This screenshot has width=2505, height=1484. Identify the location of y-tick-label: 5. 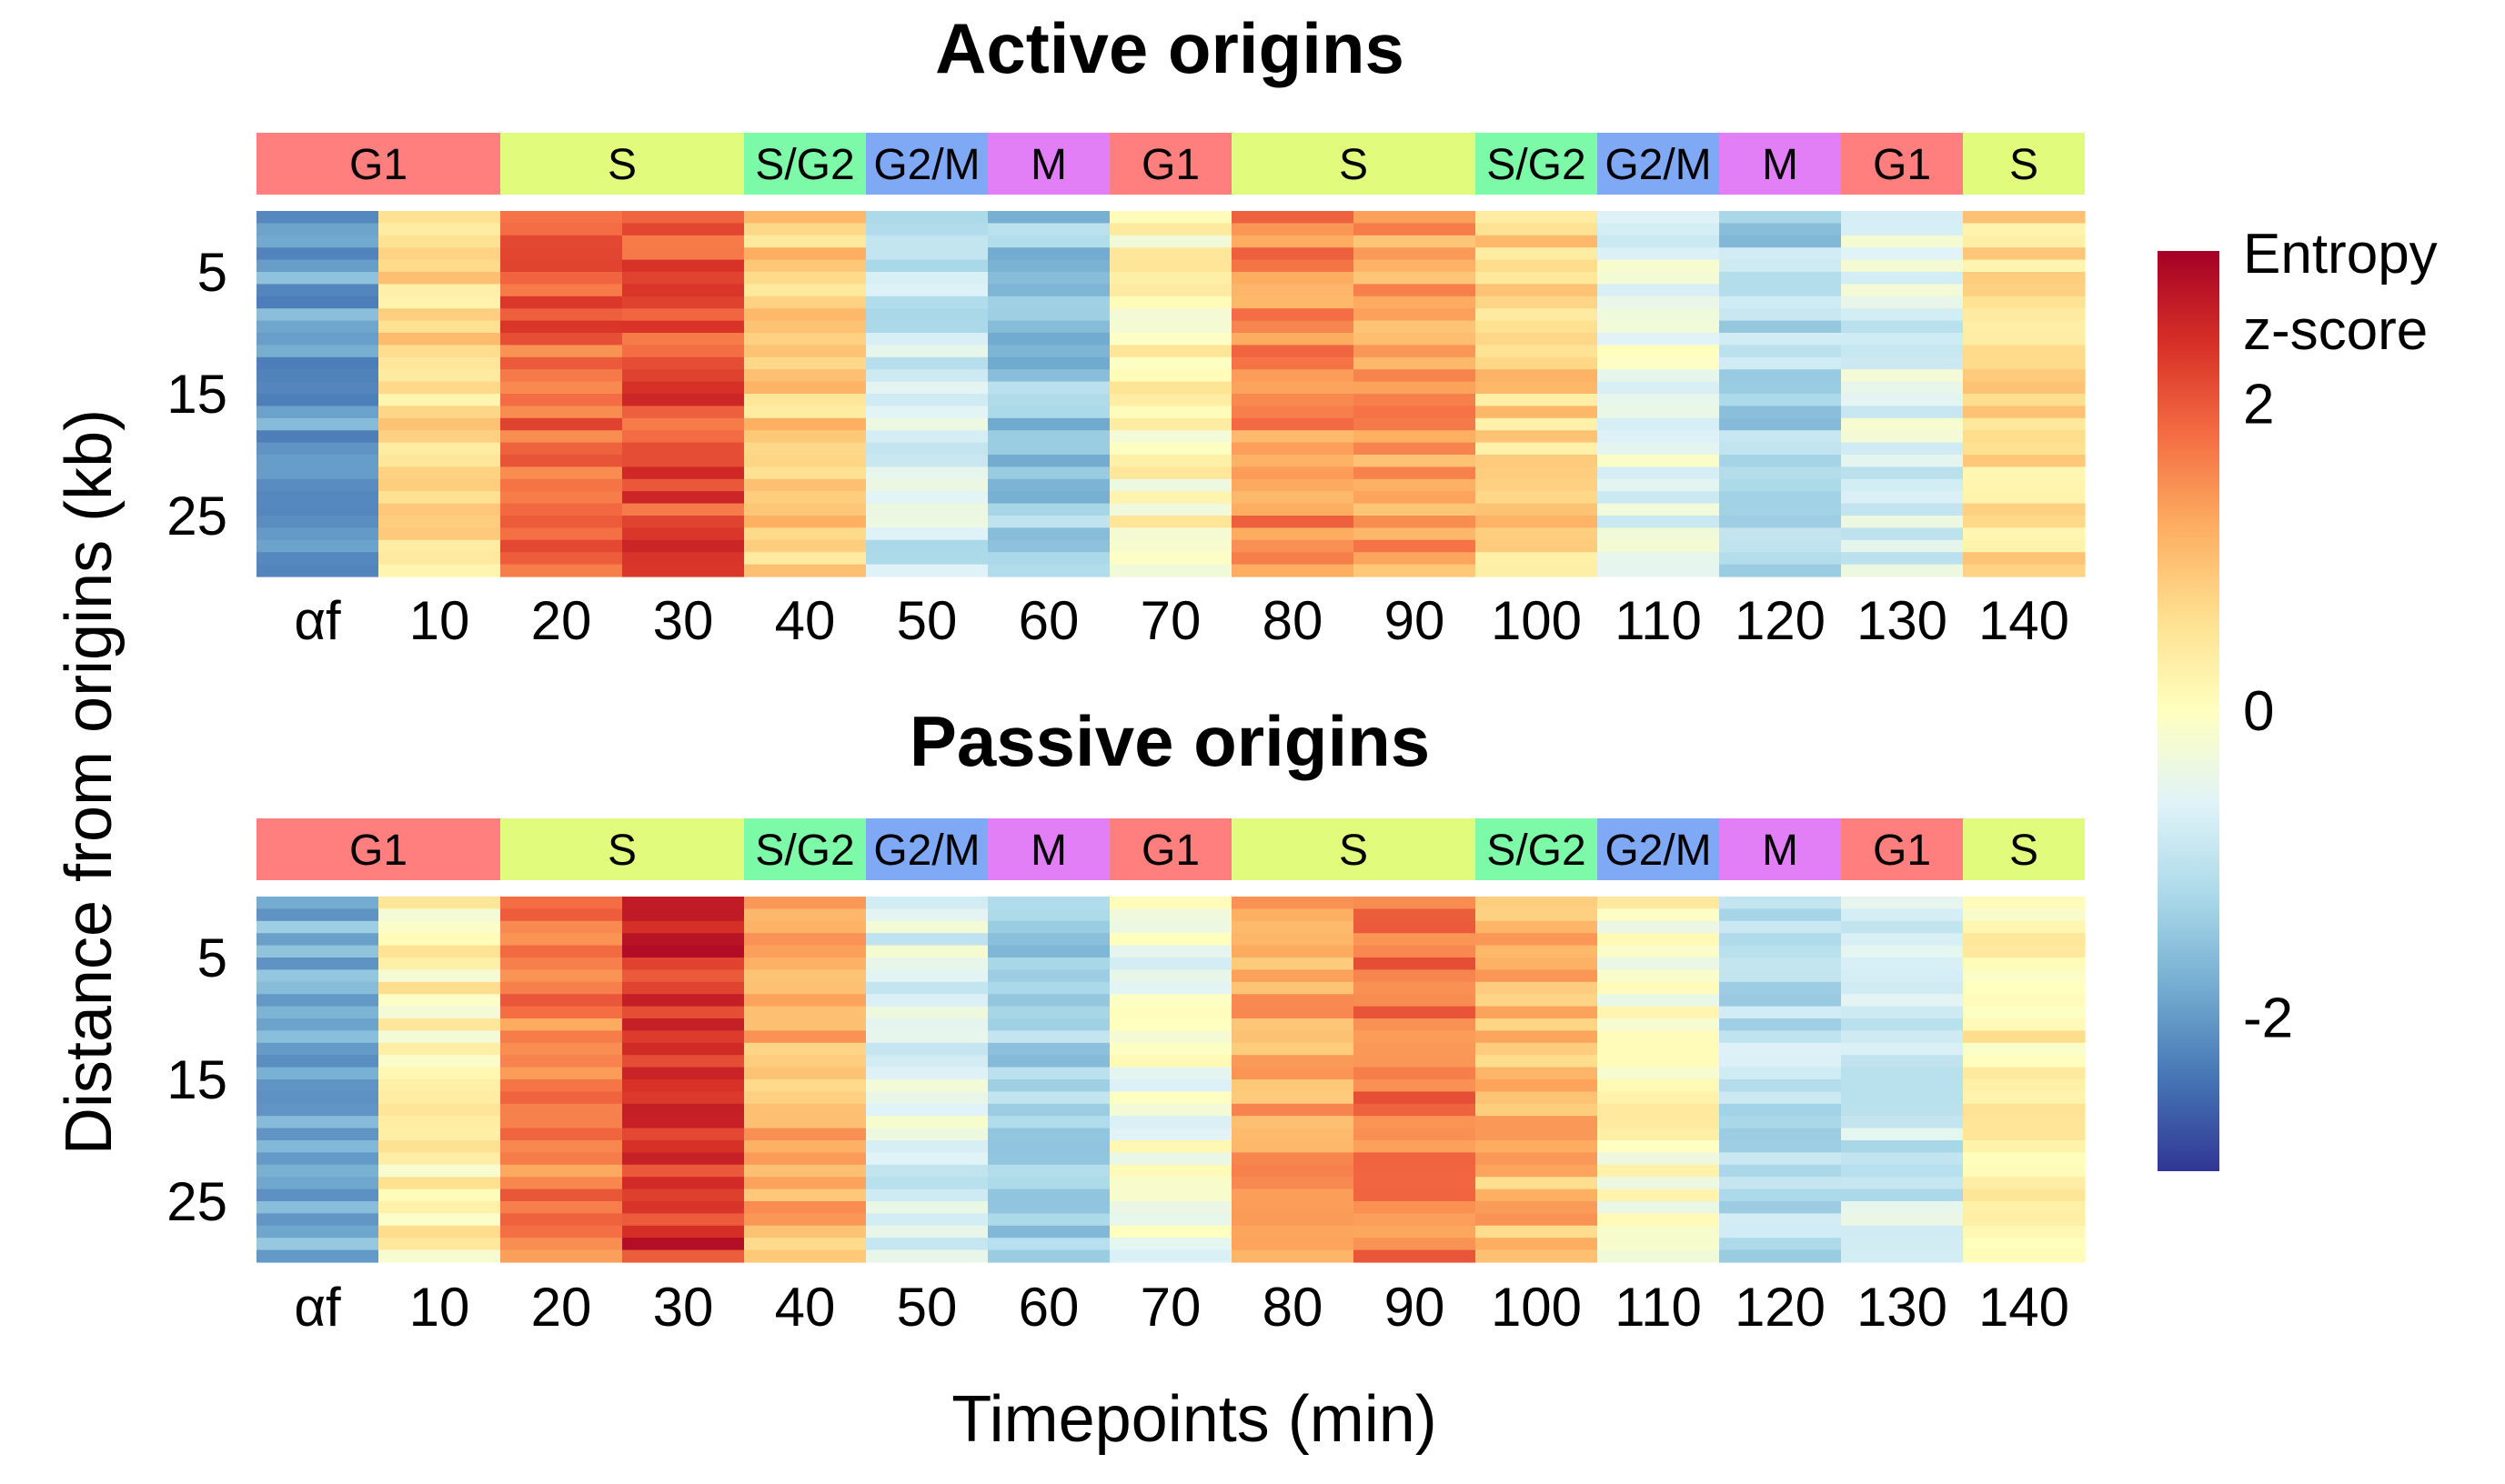
(212, 272).